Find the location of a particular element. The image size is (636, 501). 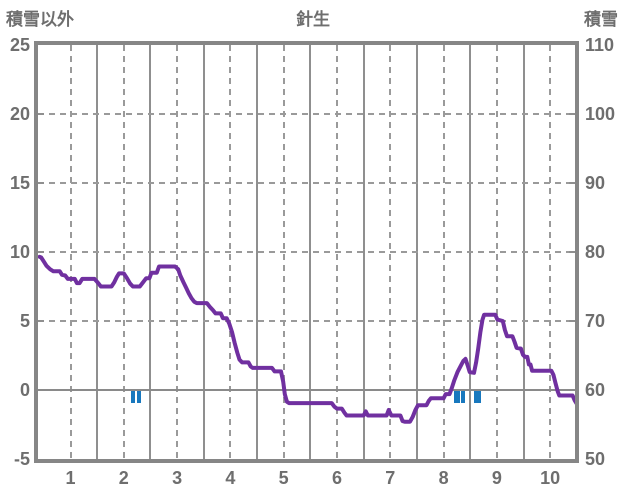

left-axis-tick-label: -5 is located at coordinates (21, 459).